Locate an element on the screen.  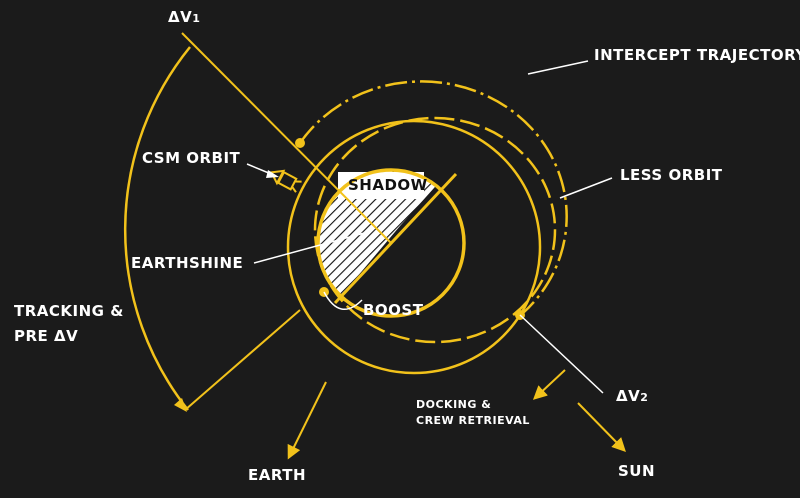
dv1-symbol: ΔV is located at coordinates (180, 17).